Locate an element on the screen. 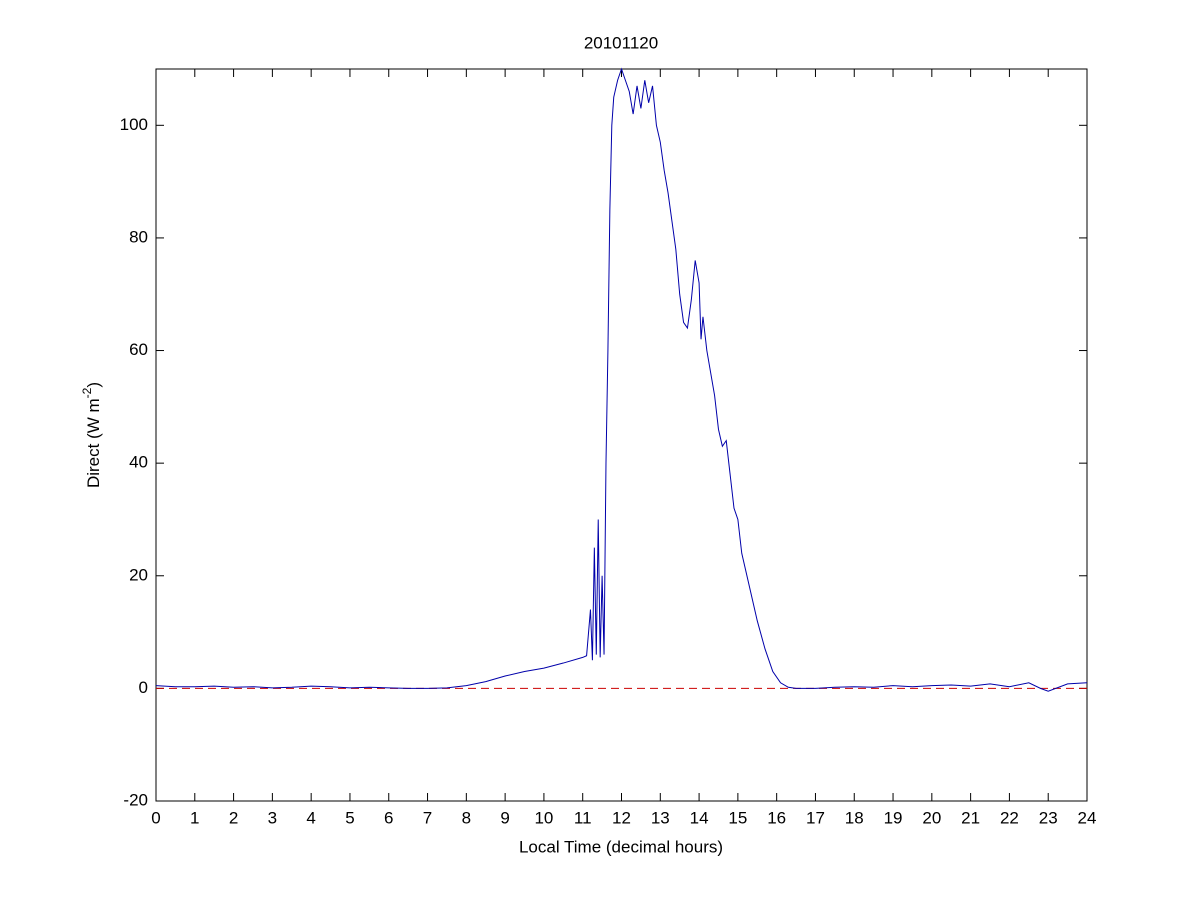 The width and height of the screenshot is (1201, 900). y-label-superscript: -2 is located at coordinates (87, 392).